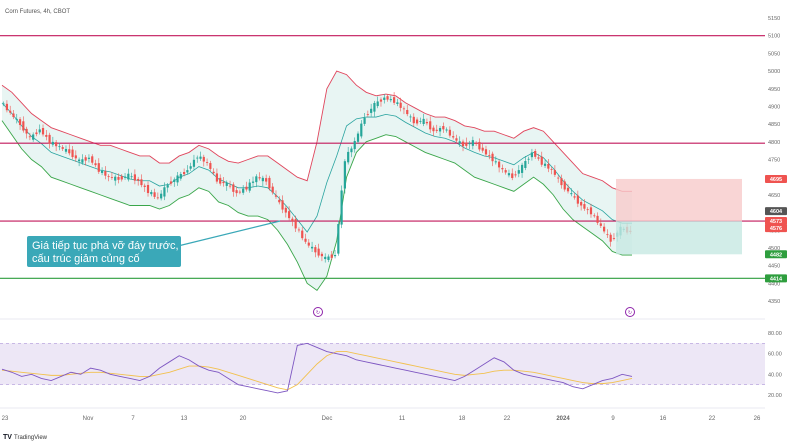  I want to click on event-marker-dividend: ↻, so click(318, 312).